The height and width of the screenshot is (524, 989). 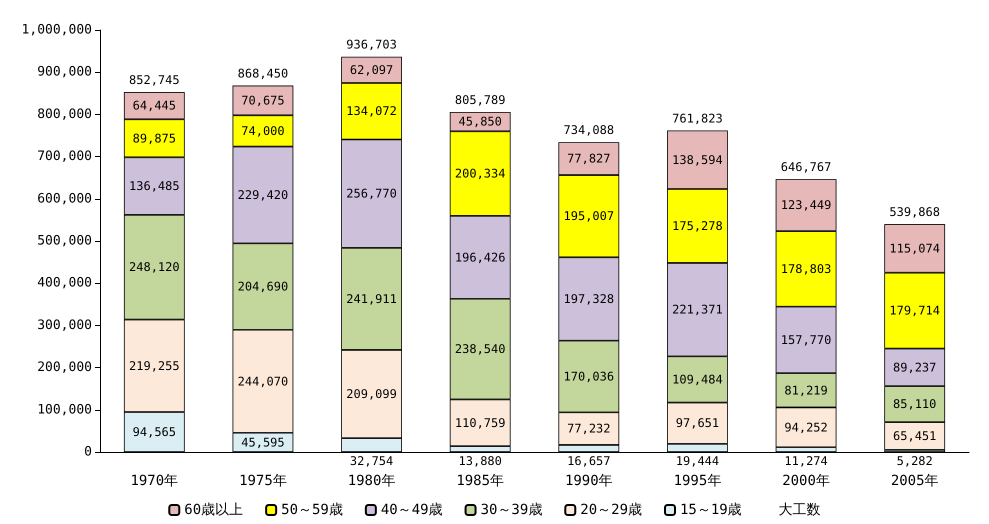 I want to click on y-tick-label: 600,000, so click(x=64, y=198).